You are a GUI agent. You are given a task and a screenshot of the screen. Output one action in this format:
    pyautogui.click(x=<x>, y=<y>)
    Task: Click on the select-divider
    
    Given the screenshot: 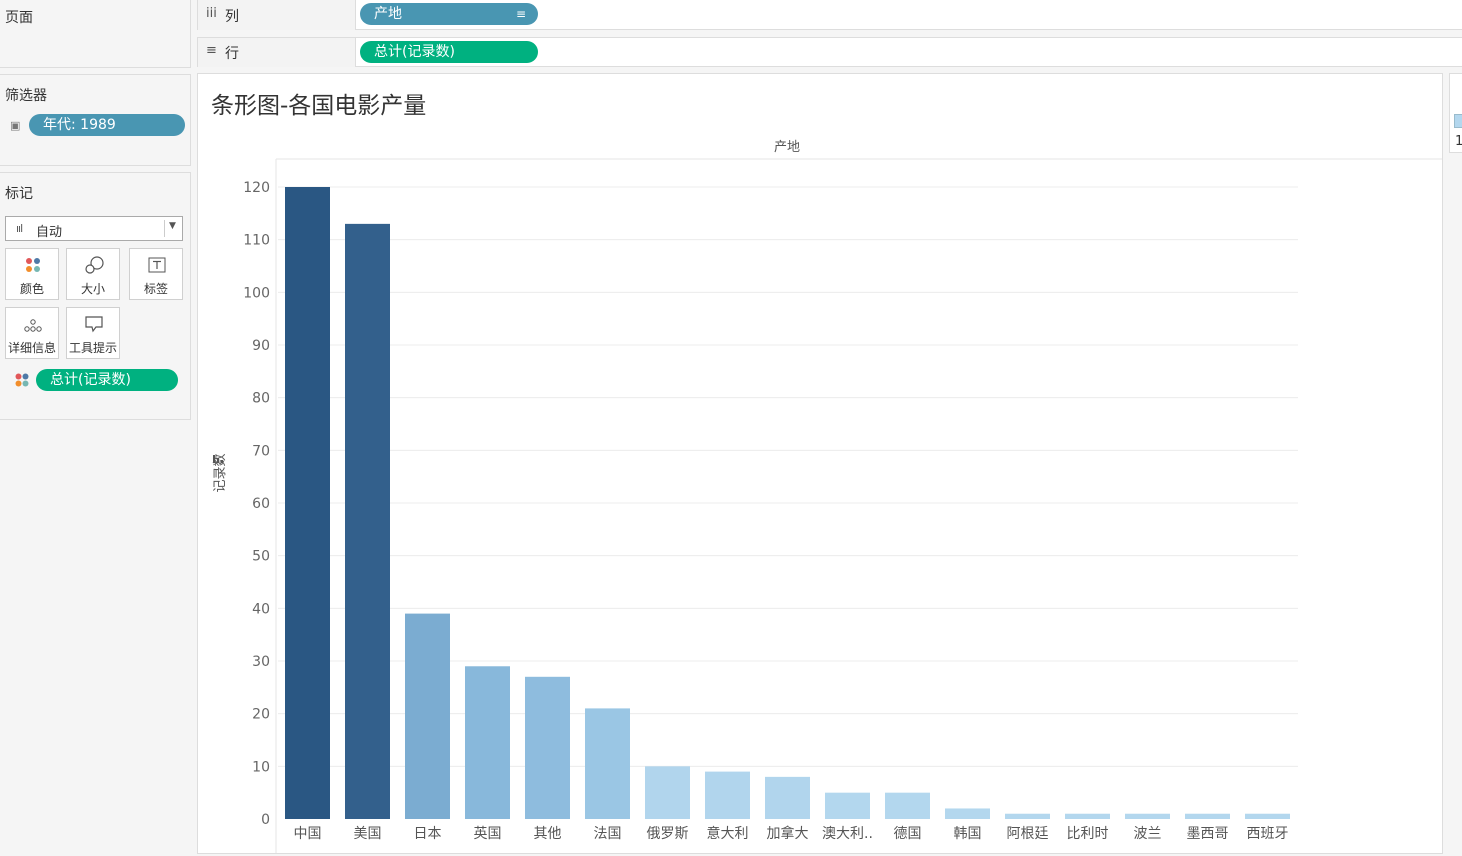 What is the action you would take?
    pyautogui.click(x=164, y=228)
    